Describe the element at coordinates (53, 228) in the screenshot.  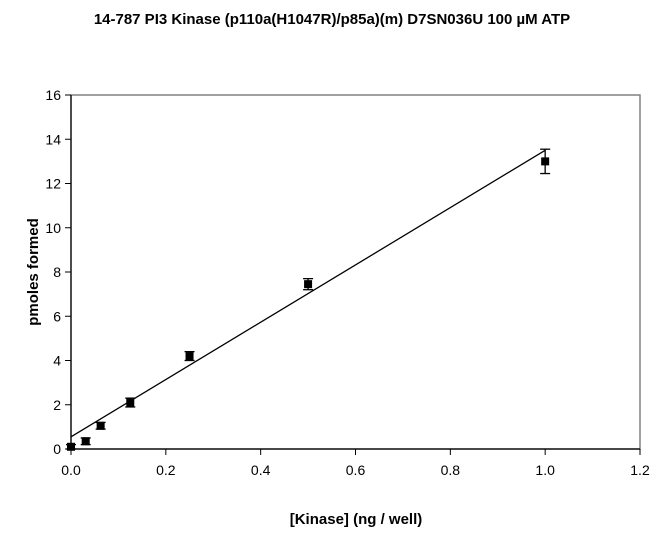
I see `y-tick-label: 10` at that location.